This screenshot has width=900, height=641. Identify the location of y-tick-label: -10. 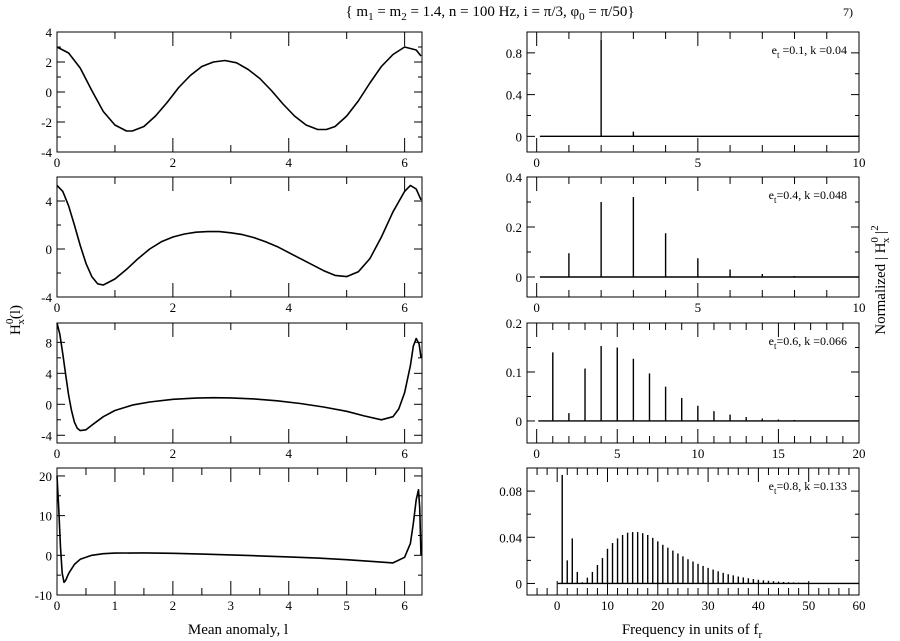
(43, 595).